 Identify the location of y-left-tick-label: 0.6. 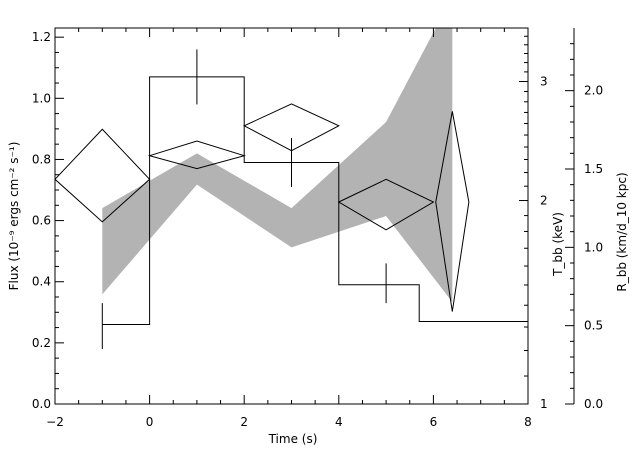
(41, 221).